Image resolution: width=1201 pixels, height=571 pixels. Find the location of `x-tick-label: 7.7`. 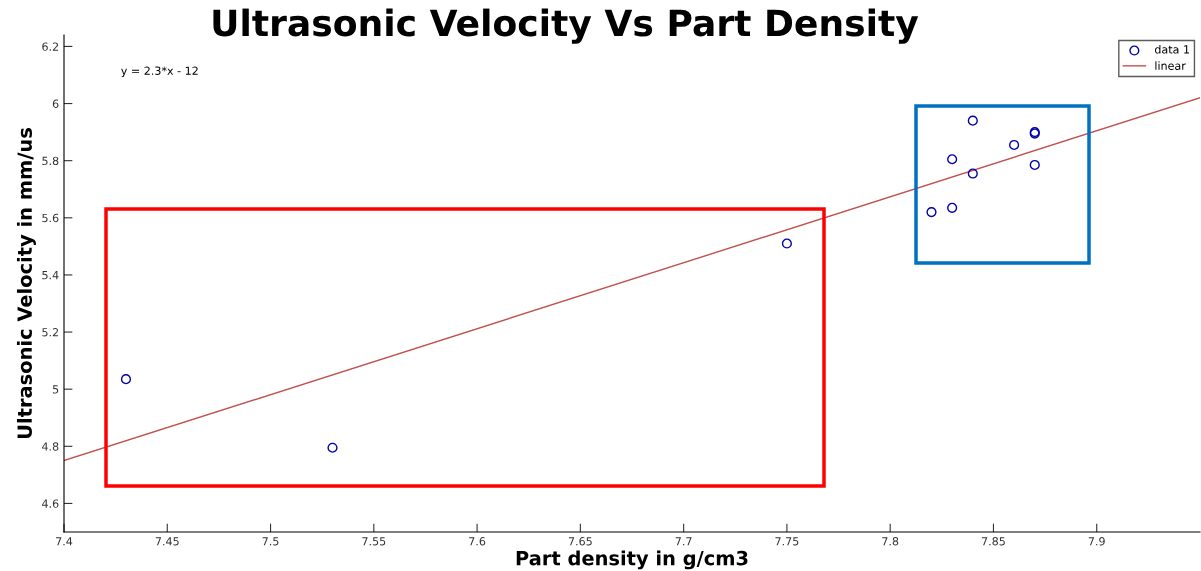

x-tick-label: 7.7 is located at coordinates (683, 541).